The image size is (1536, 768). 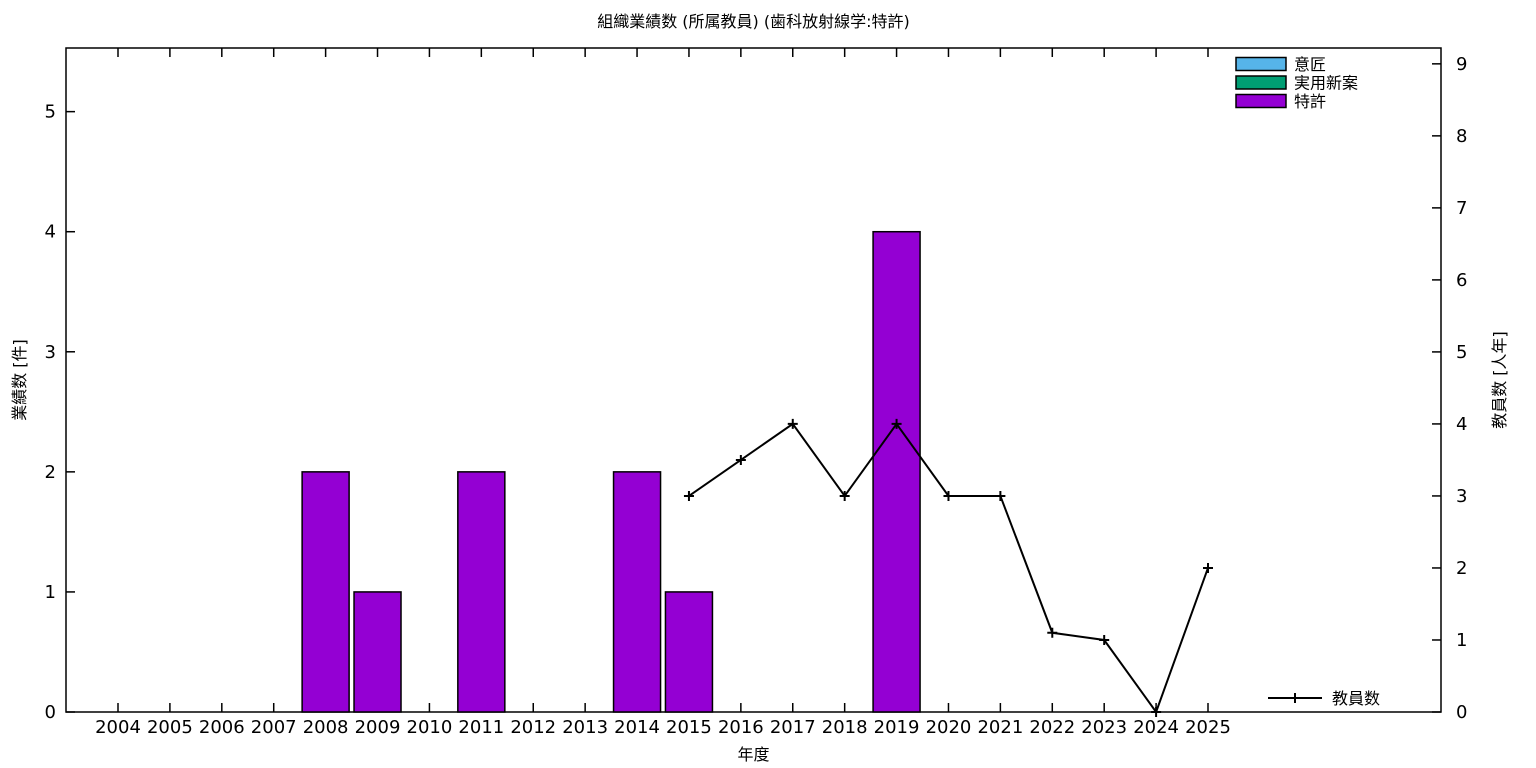 What do you see at coordinates (1461, 352) in the screenshot?
I see `y2-tick-label-5: 5` at bounding box center [1461, 352].